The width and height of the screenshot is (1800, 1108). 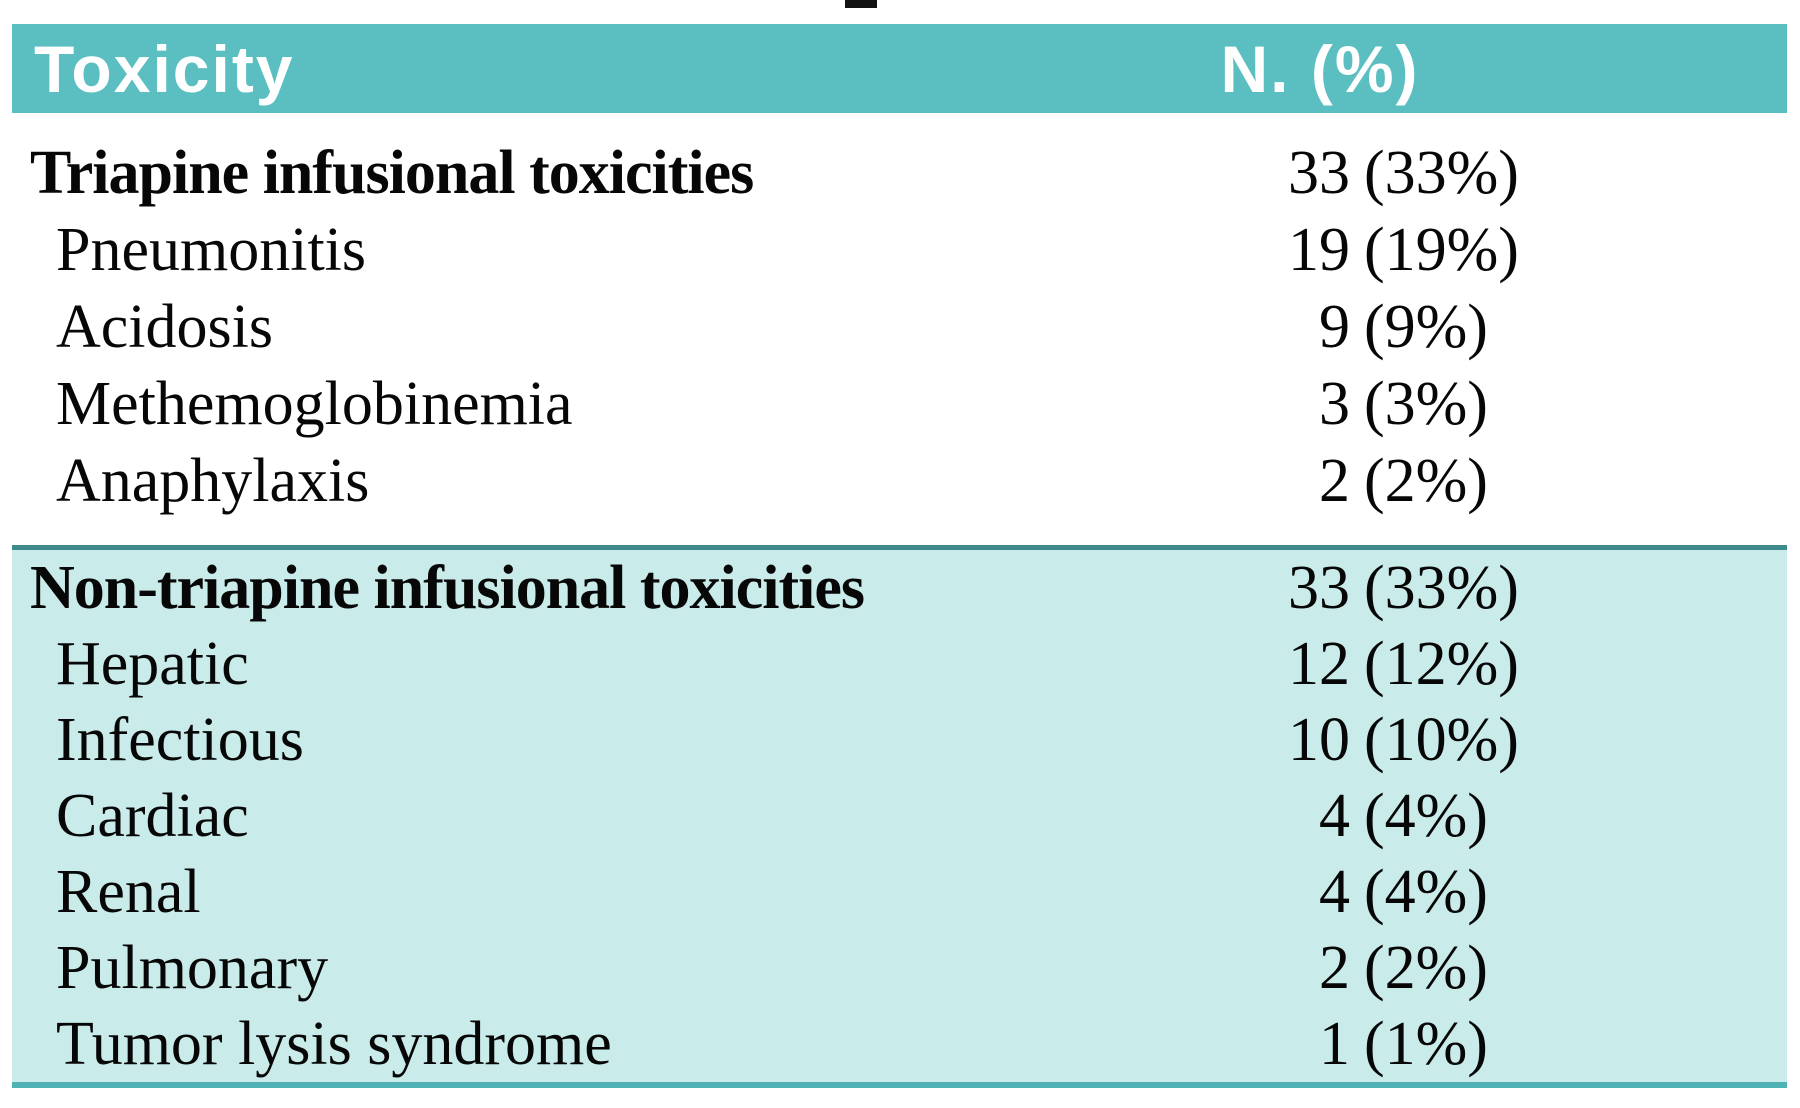 What do you see at coordinates (314, 404) in the screenshot?
I see `row-label: Methemoglobinemia` at bounding box center [314, 404].